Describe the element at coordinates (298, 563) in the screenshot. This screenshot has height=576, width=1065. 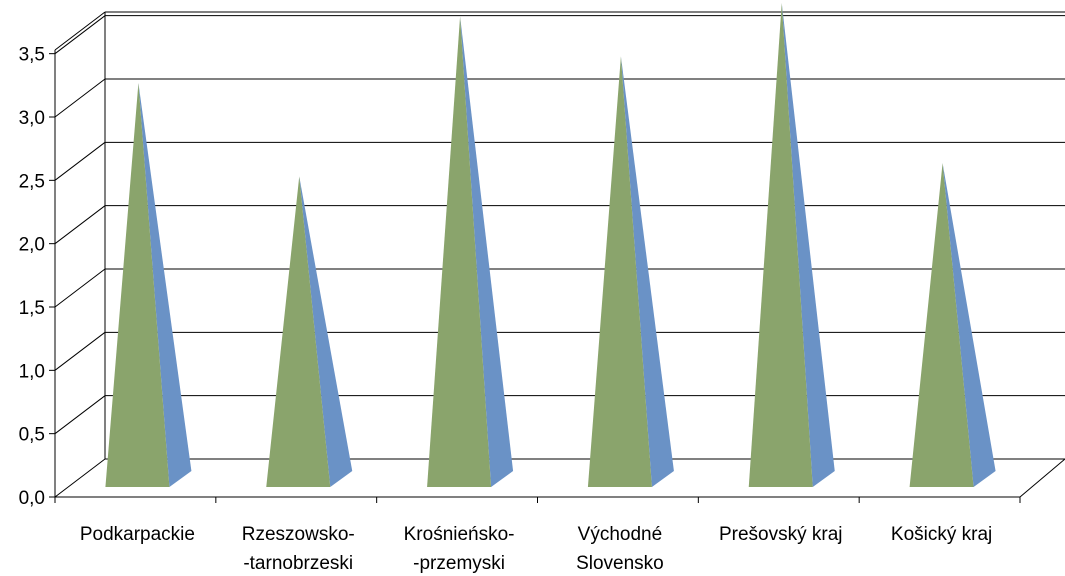
I see `x-category-label: -tarnobrzeski` at that location.